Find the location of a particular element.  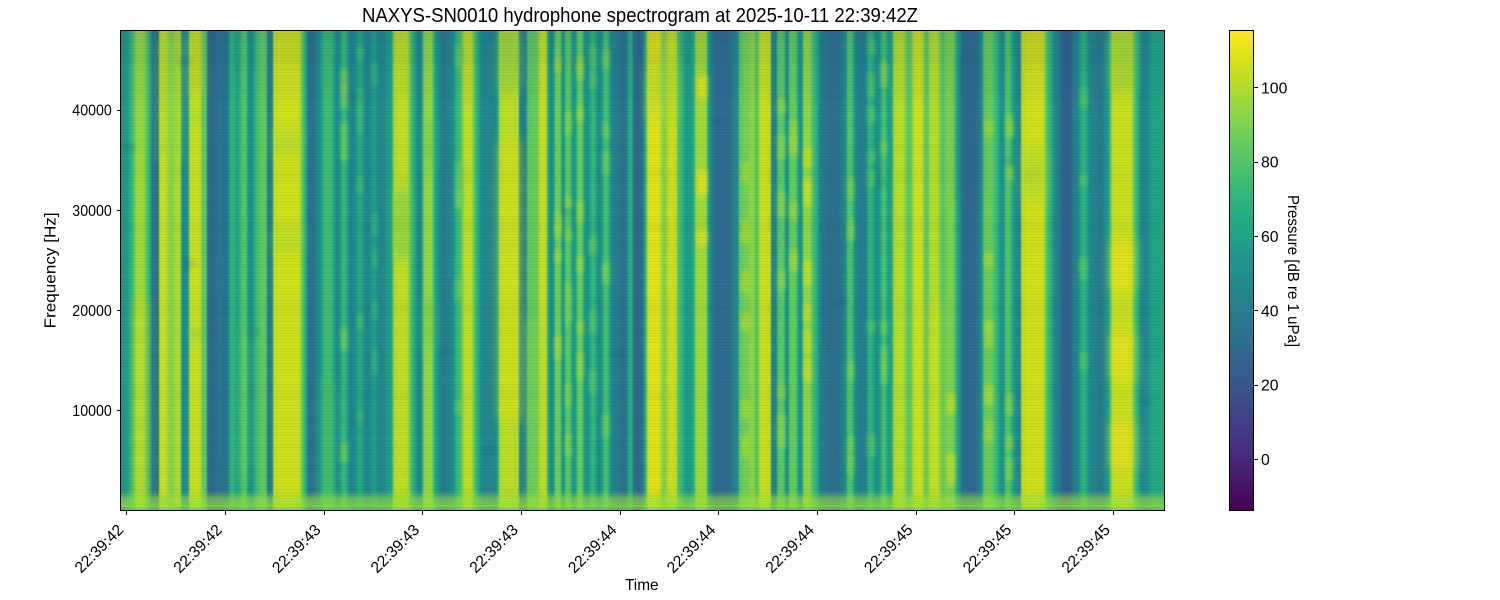

svg-text: Frequency [Hz] is located at coordinates (50, 270).